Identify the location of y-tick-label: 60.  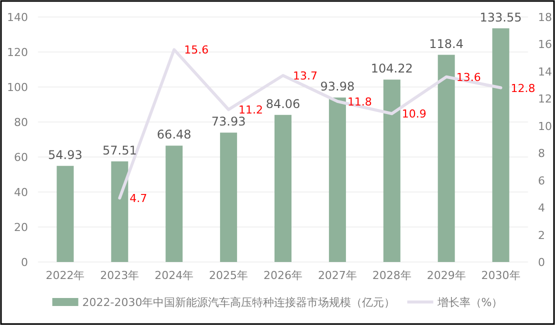
(21, 157).